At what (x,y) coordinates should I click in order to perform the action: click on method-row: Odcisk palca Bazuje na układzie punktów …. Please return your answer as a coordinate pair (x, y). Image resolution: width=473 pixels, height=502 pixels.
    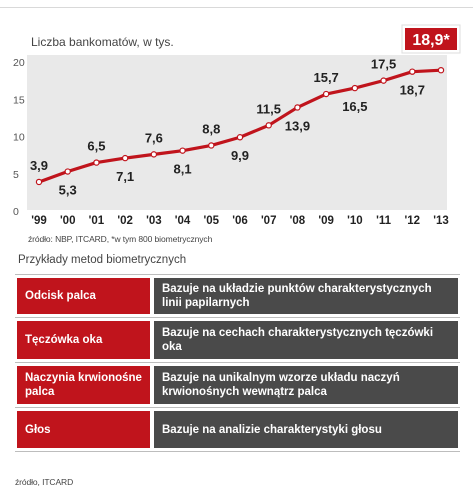
    Looking at the image, I should click on (237, 296).